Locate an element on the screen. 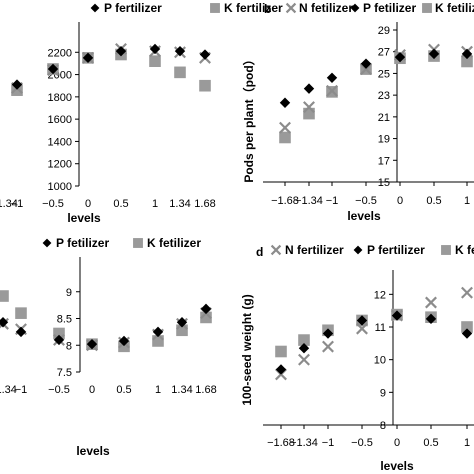 Image resolution: width=474 pixels, height=474 pixels. panel-a-y-tick-label: 1800 is located at coordinates (60, 98).